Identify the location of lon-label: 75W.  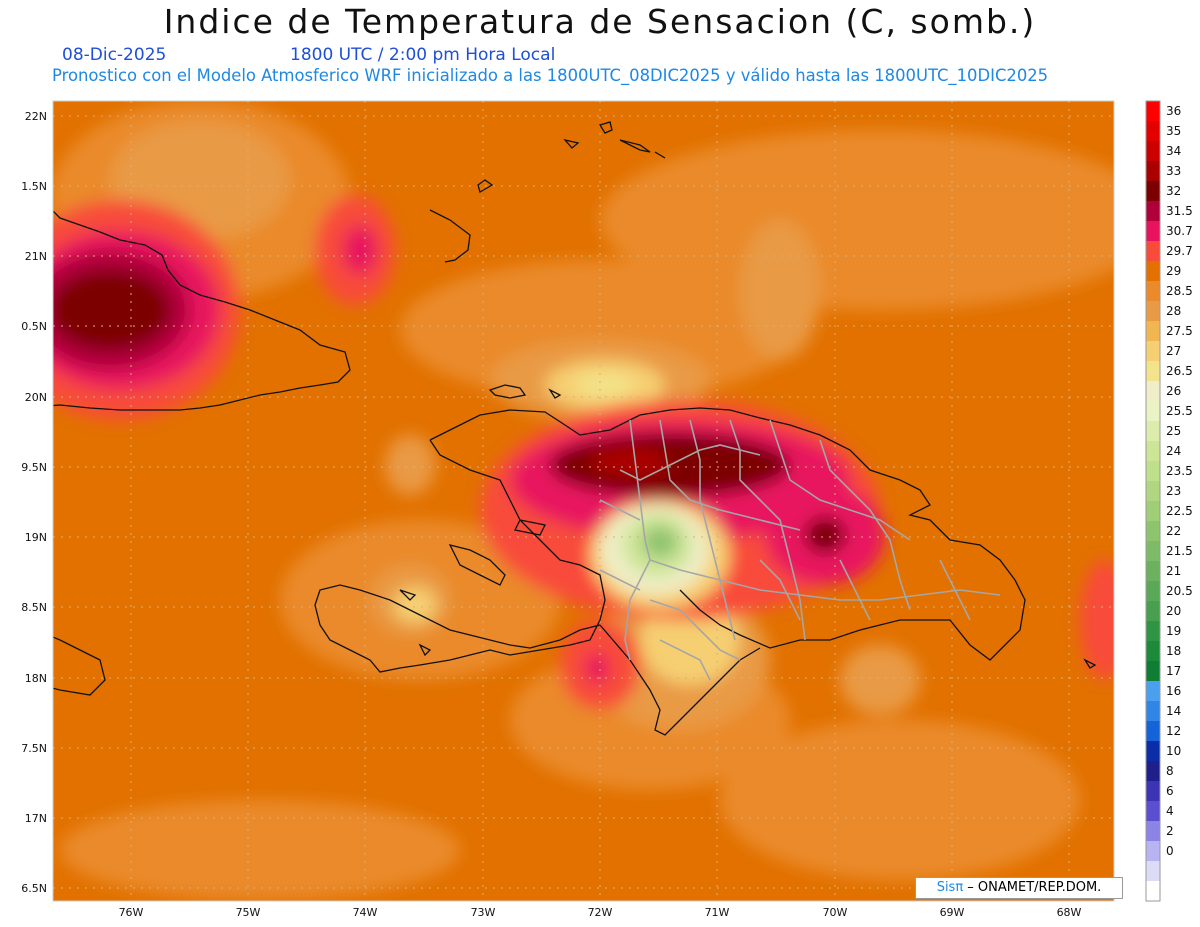
(248, 912).